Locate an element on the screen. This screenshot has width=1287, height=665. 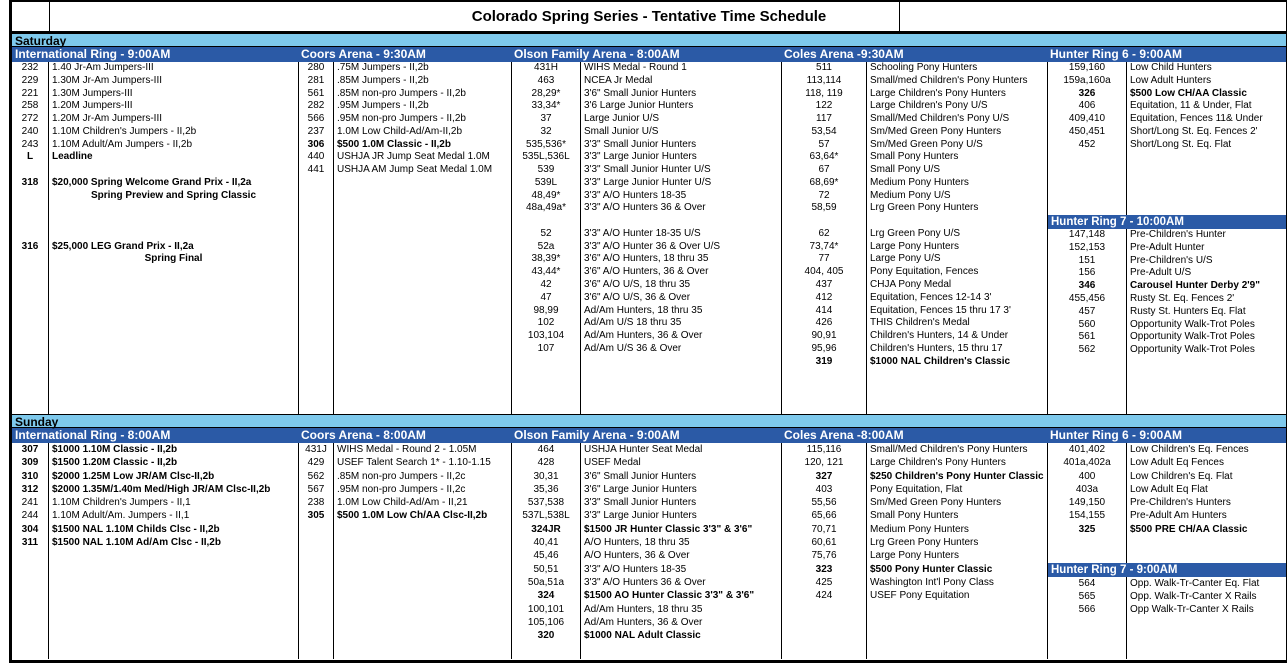
class-description: $500 1.0M Classic - II,2b is located at coordinates (394, 144).